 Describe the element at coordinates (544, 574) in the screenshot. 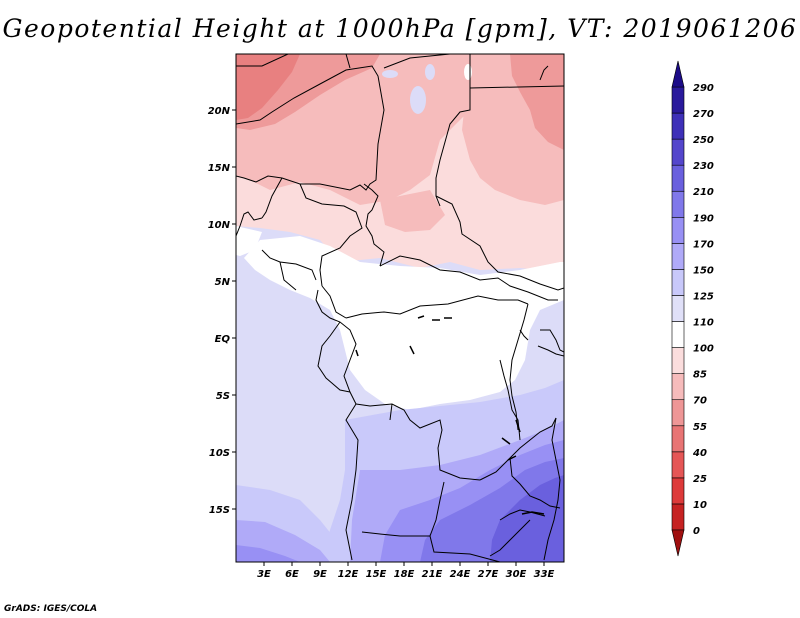

I see `lon-label: 33E` at that location.